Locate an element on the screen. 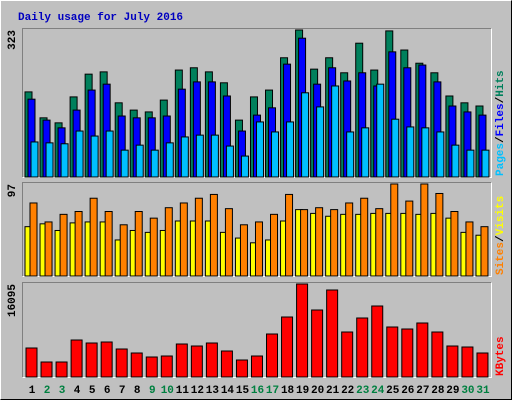  x-tick-label: 4 is located at coordinates (77, 391).